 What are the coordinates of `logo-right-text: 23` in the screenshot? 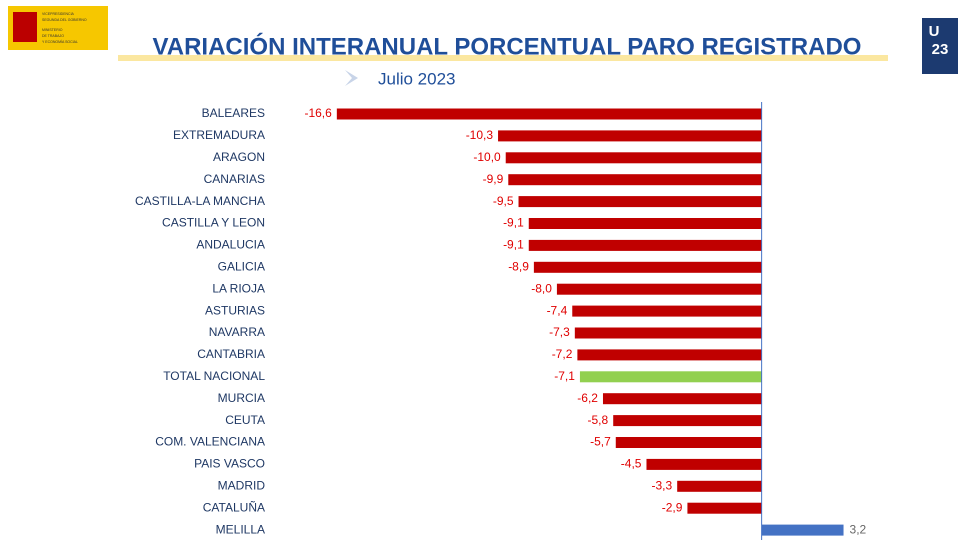 It's located at (940, 49).